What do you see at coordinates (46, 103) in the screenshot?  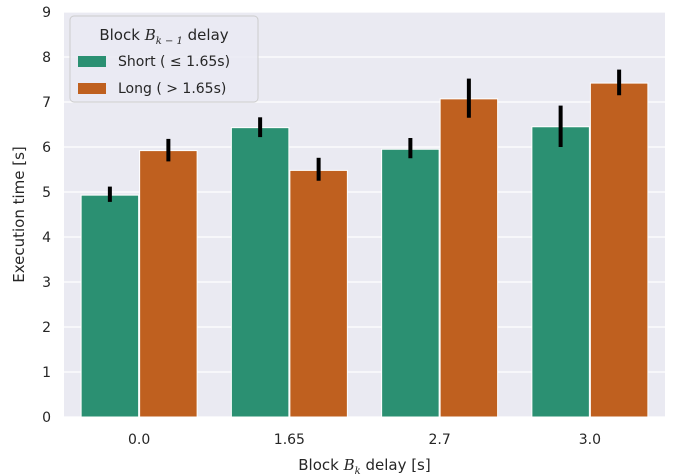 I see `y-tick-label: 7` at bounding box center [46, 103].